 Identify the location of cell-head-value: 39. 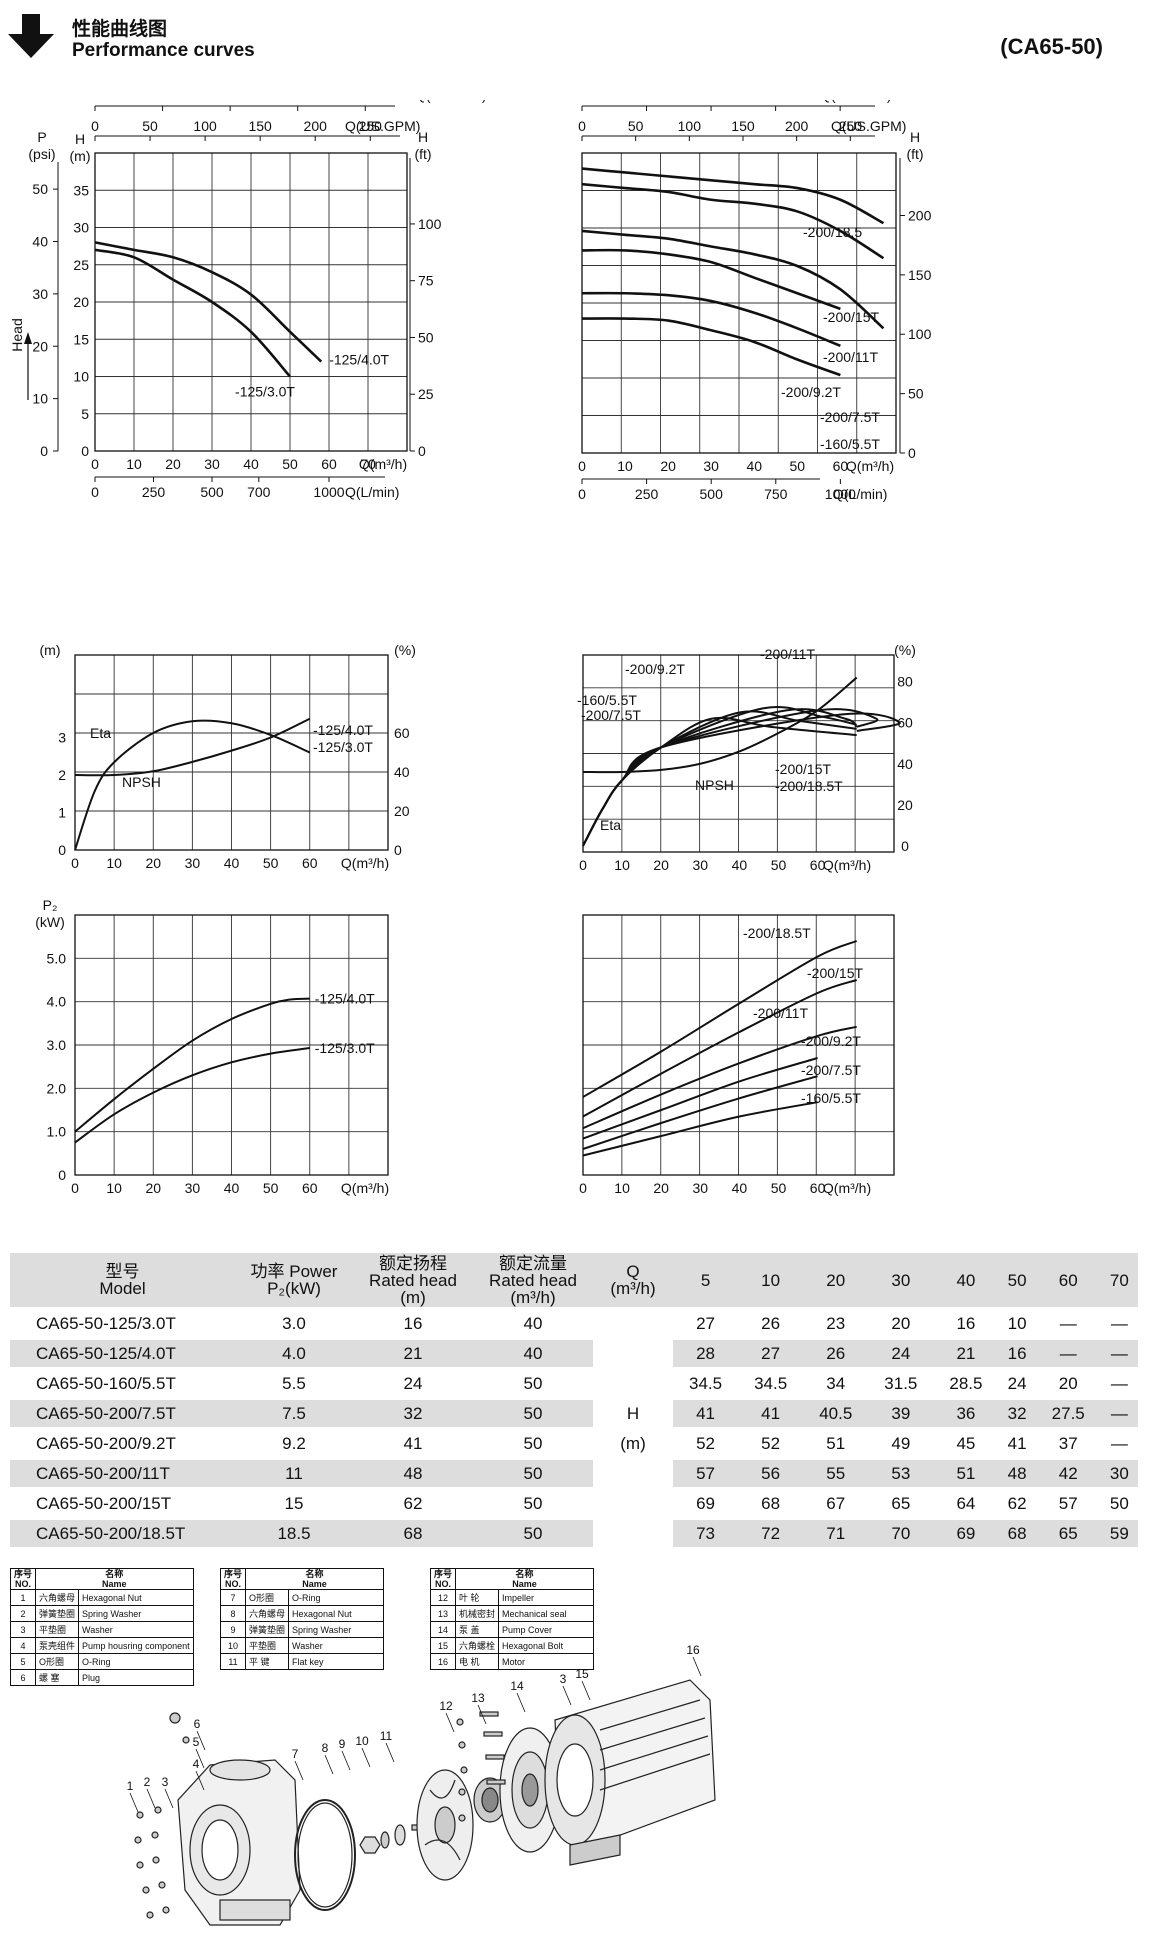
(901, 1413).